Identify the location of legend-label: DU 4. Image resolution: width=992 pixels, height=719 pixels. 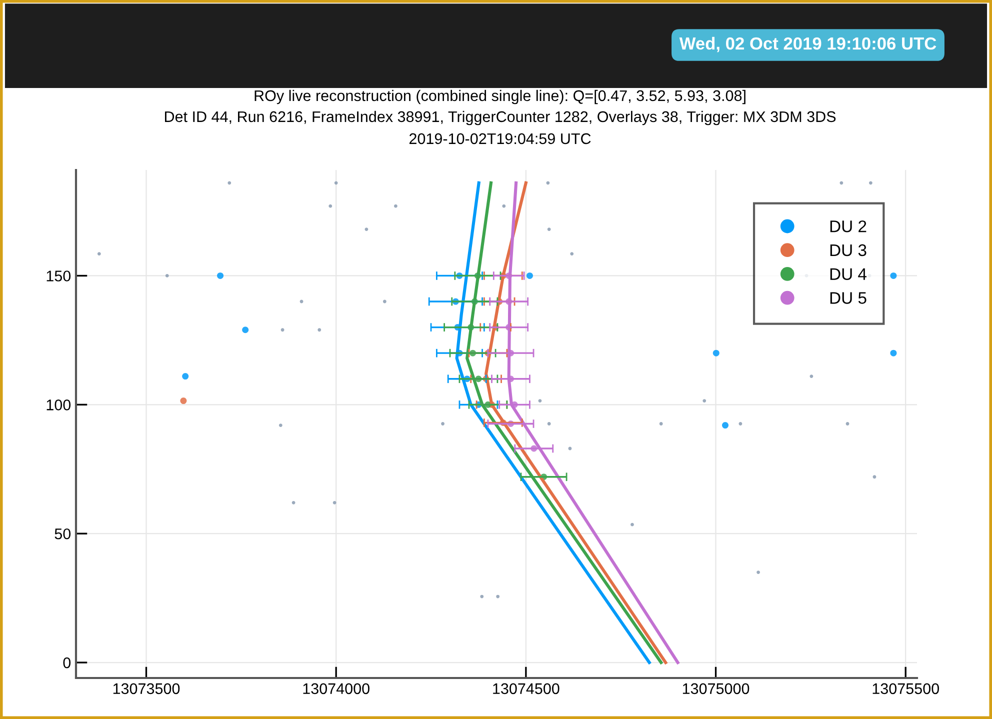
(848, 274).